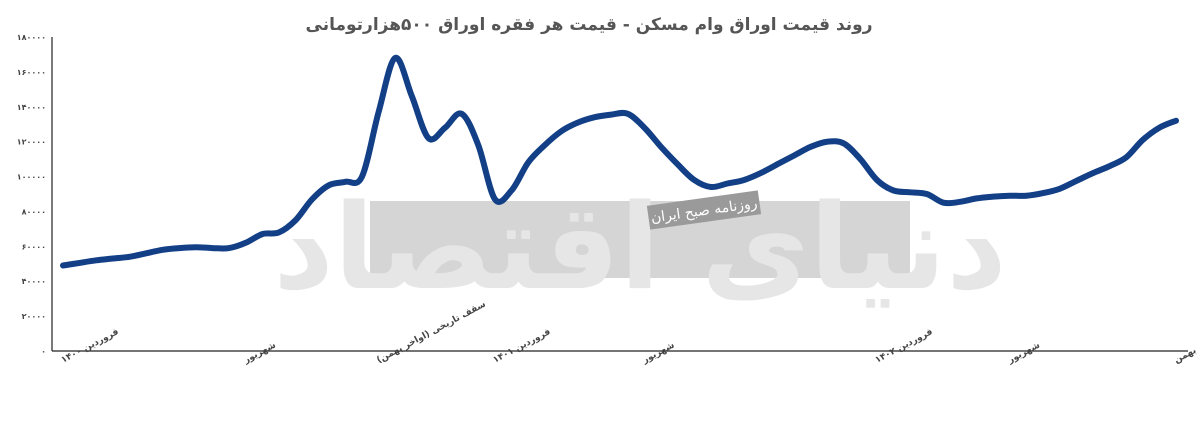 This screenshot has width=1200, height=426. Describe the element at coordinates (43, 351) in the screenshot. I see `y-tick-label: ۰` at that location.